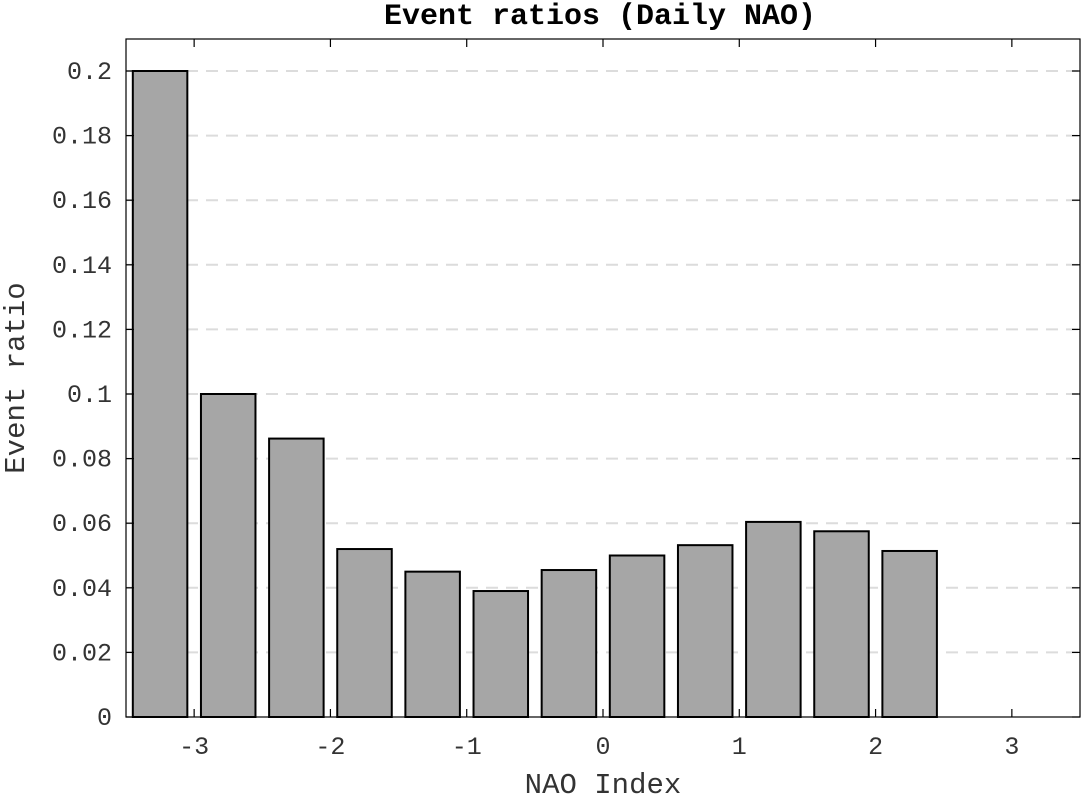 Image resolution: width=1083 pixels, height=798 pixels. Describe the element at coordinates (739, 747) in the screenshot. I see `x-tick-label: 1` at that location.